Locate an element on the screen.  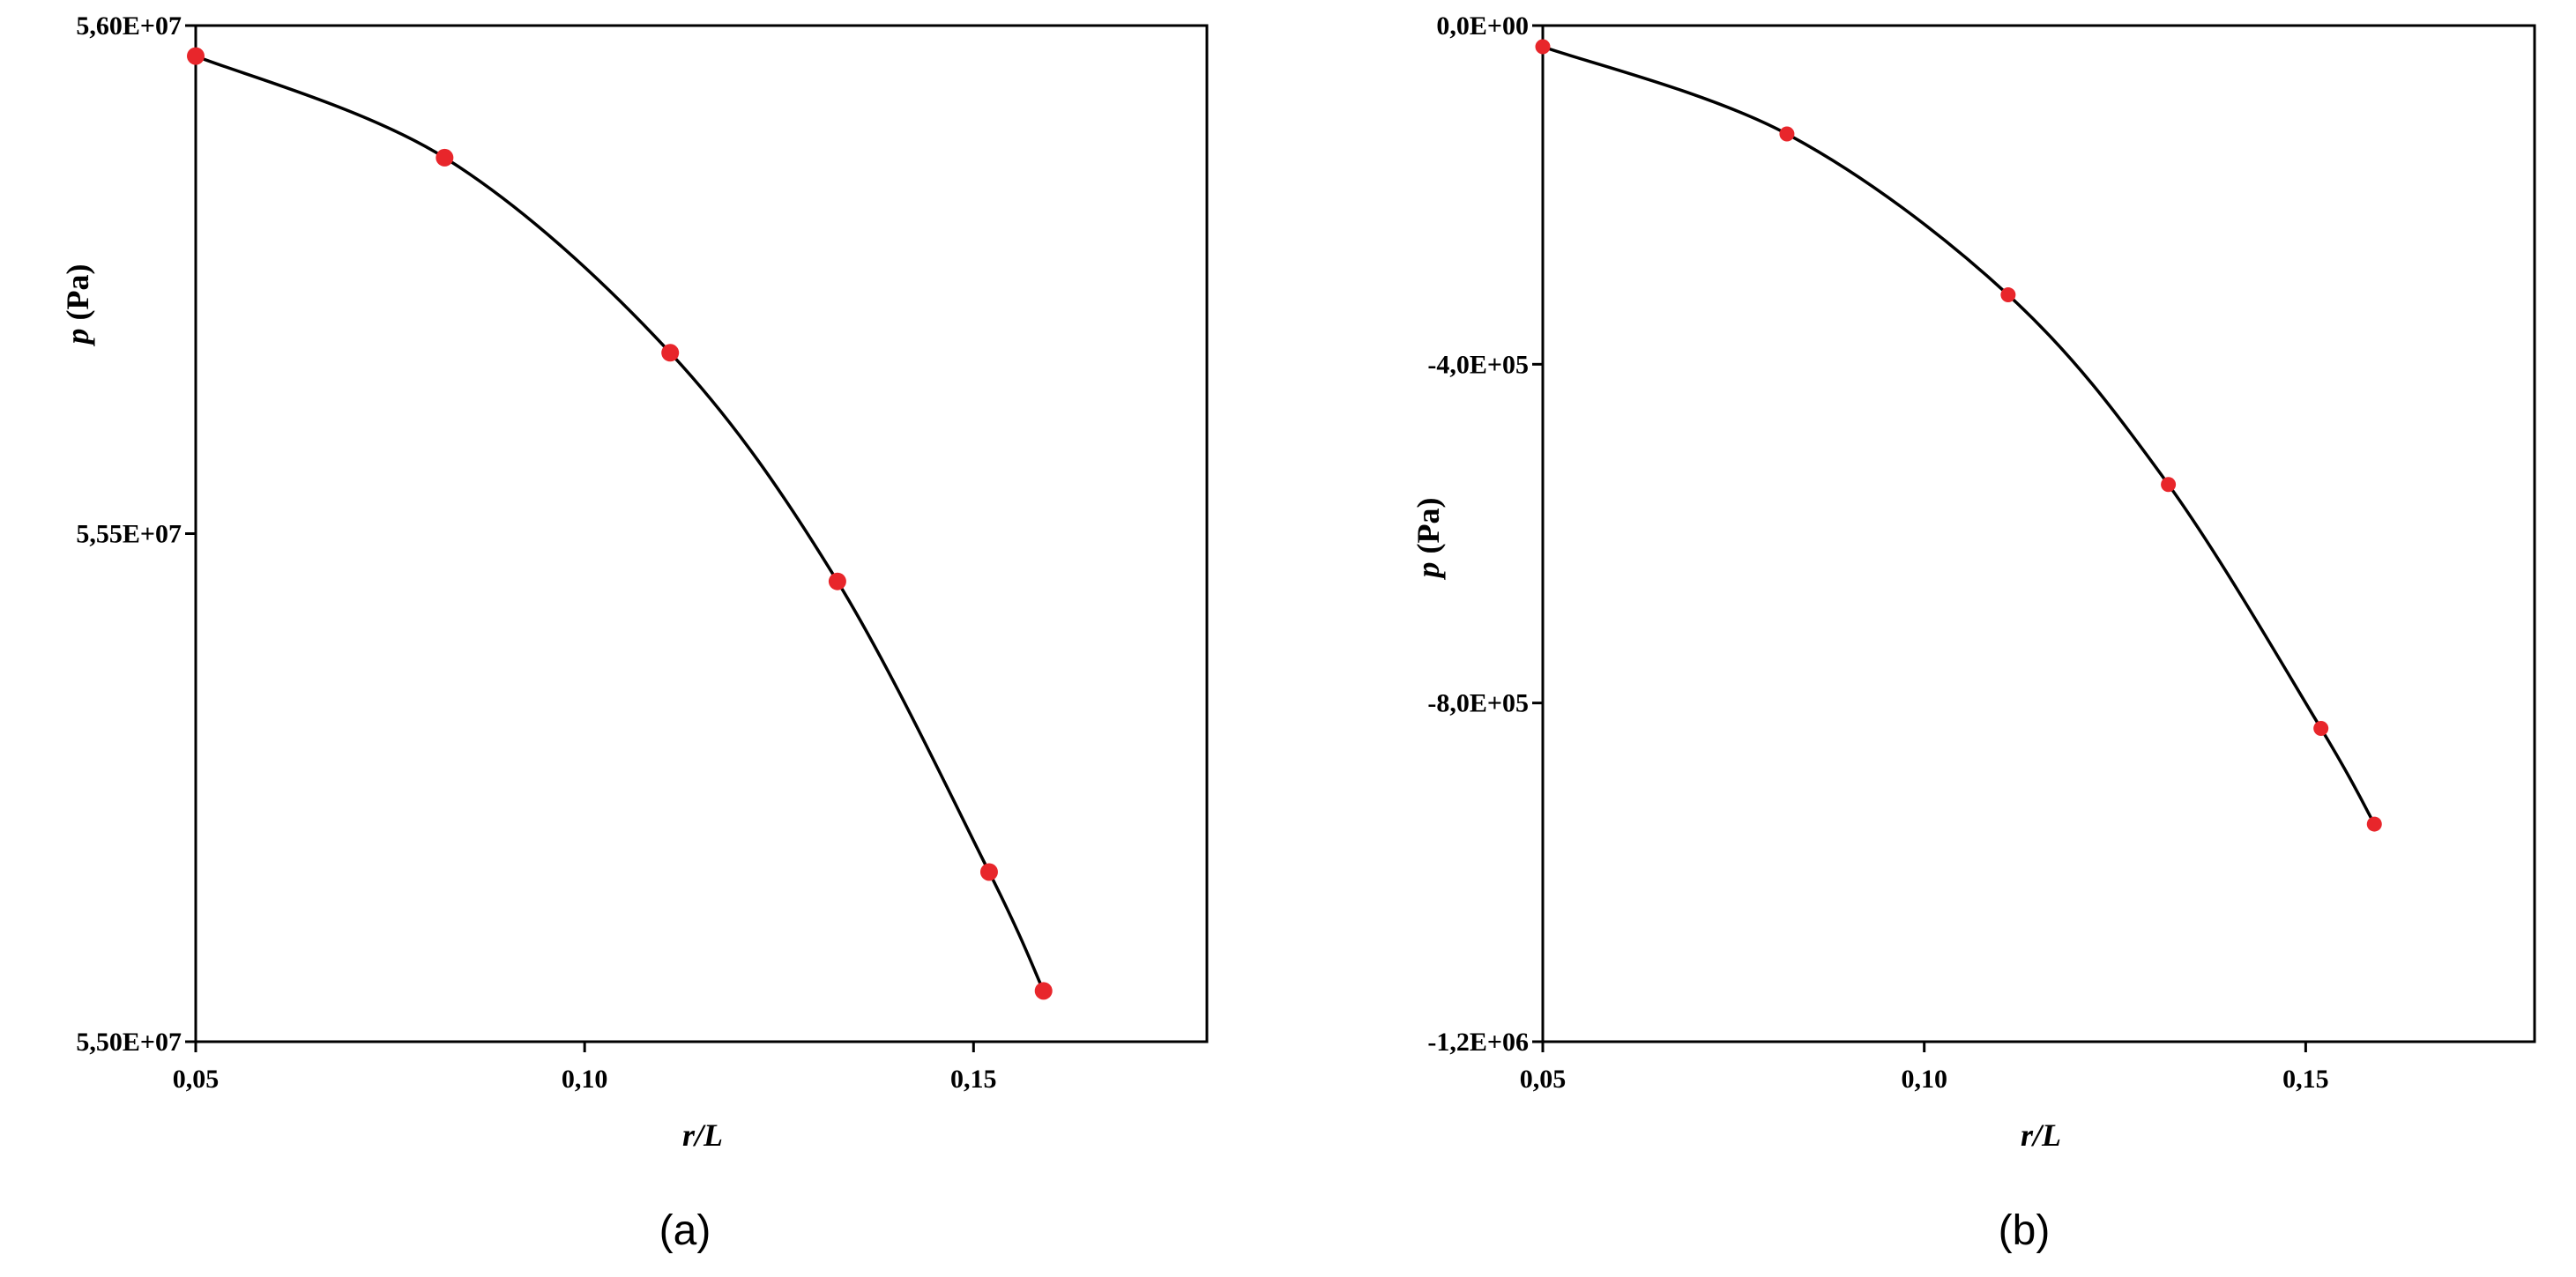
y-tick-label: -4,0E+05 is located at coordinates (1478, 364).